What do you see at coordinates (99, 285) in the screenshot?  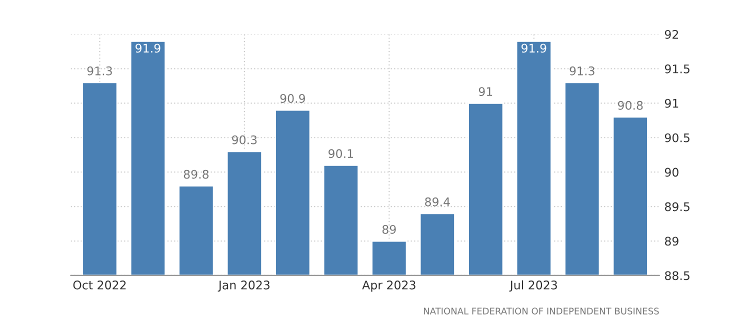 I see `x-tick-label: Oct 2022` at bounding box center [99, 285].